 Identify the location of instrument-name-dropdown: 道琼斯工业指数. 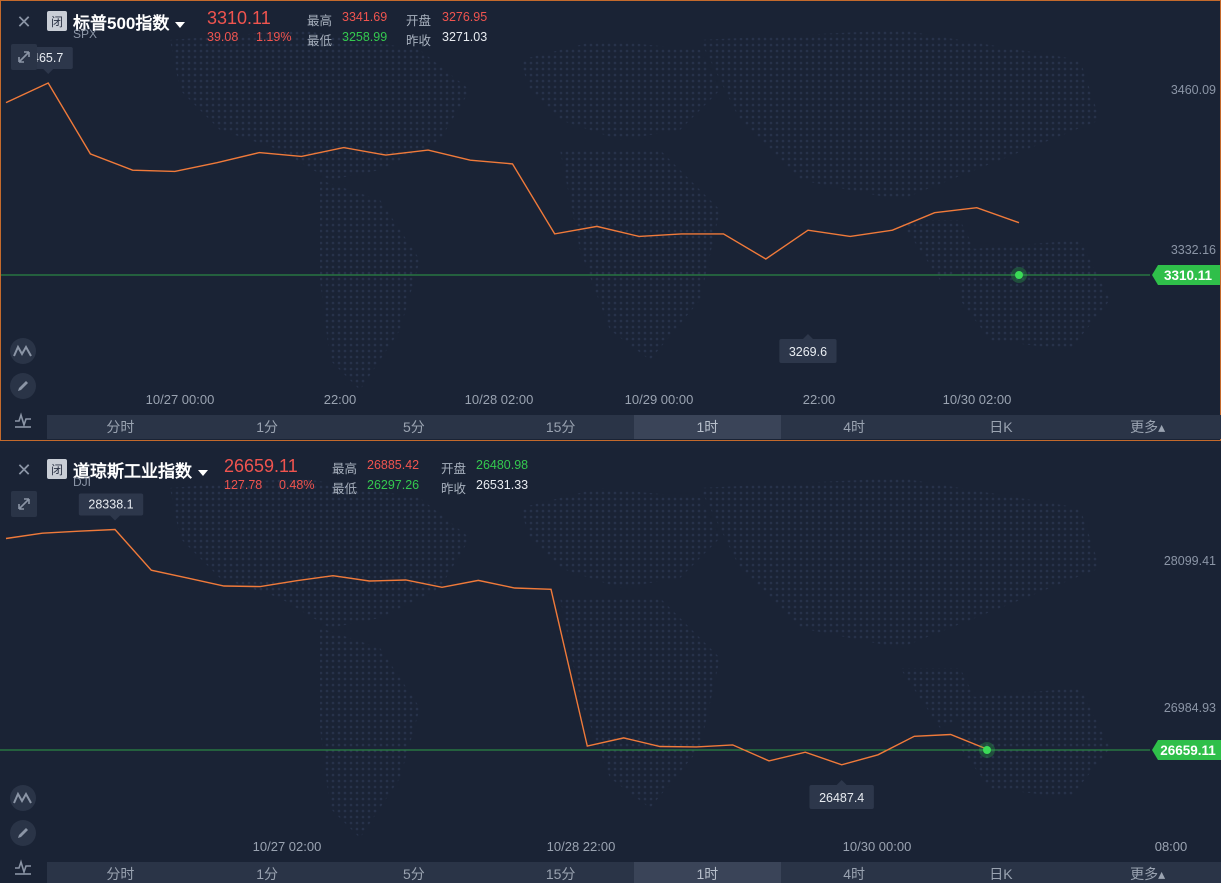
(140, 469).